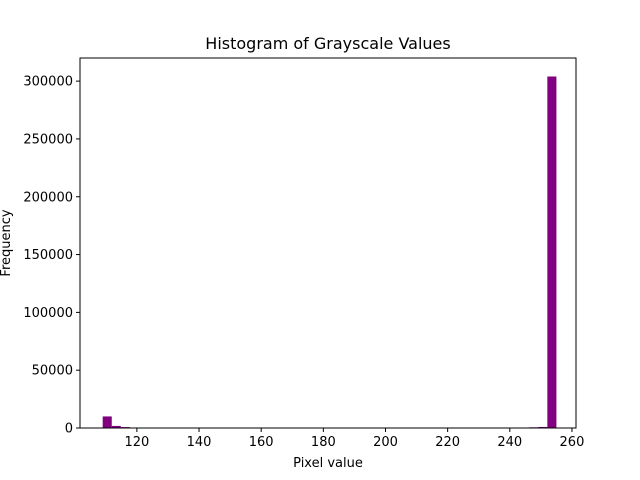 The width and height of the screenshot is (640, 480). What do you see at coordinates (48, 82) in the screenshot?
I see `y-tick-label: 300000` at bounding box center [48, 82].